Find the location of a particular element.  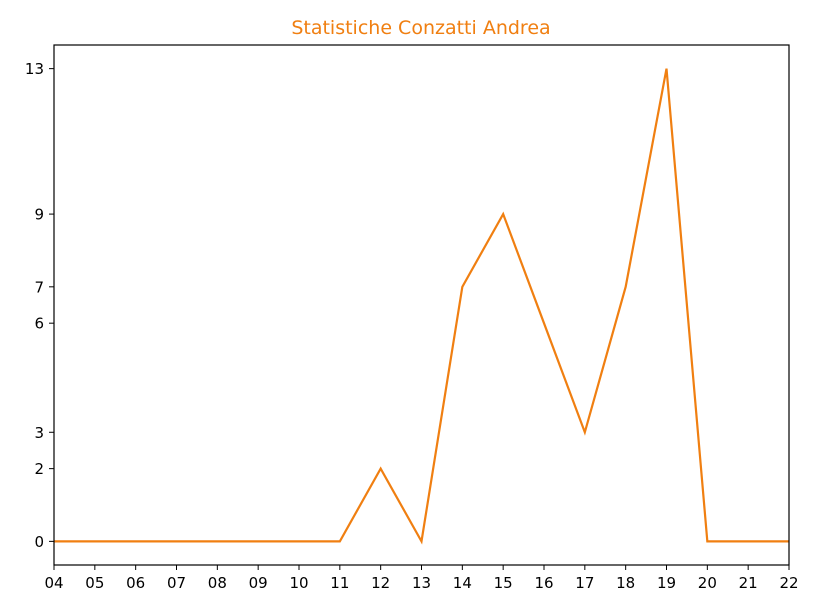

y-tick-label: 2 is located at coordinates (39, 469).